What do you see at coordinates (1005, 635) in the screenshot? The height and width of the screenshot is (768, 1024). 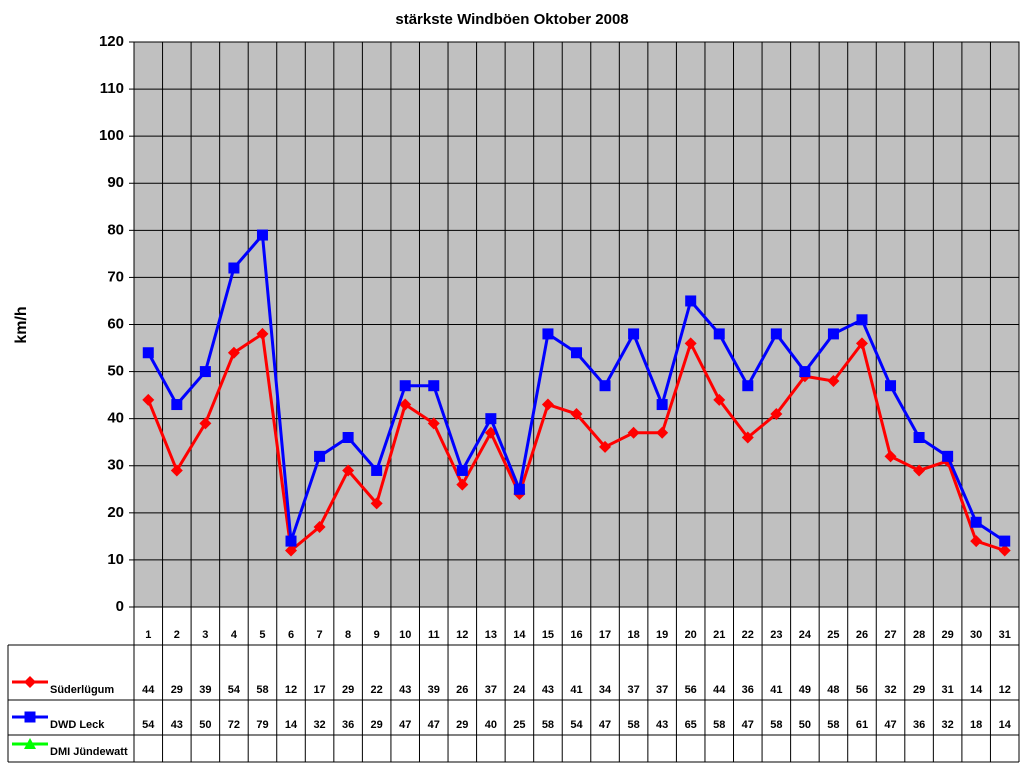 I see `x-tick-label: 31` at bounding box center [1005, 635].